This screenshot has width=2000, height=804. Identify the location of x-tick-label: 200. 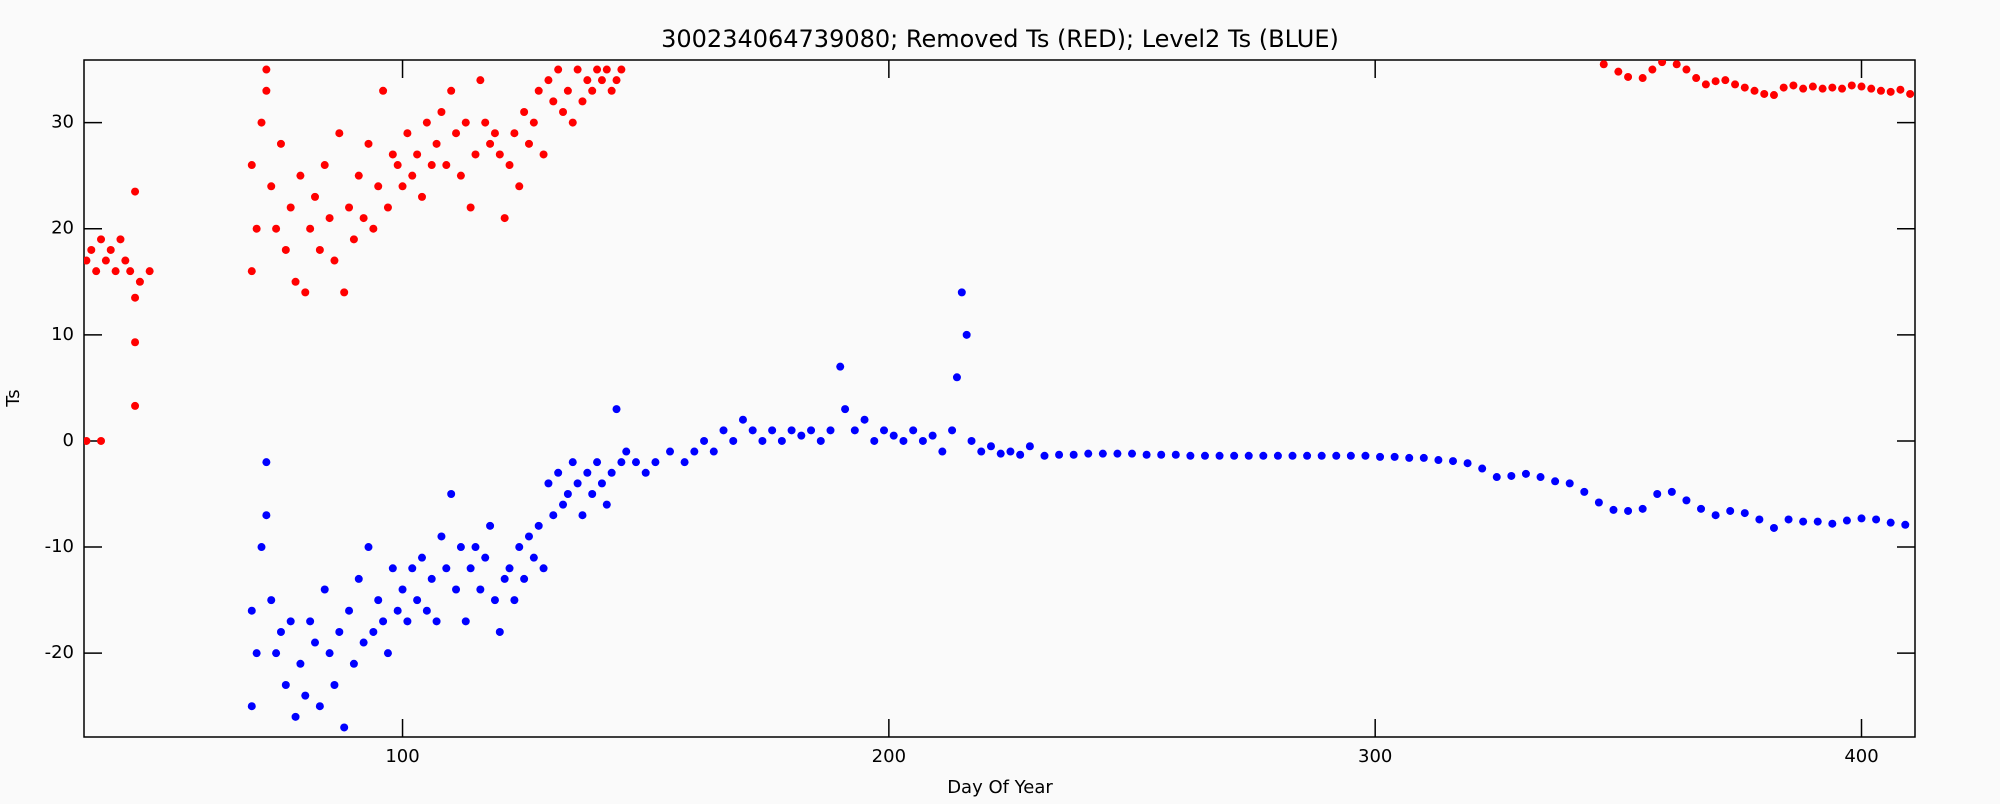
(889, 756).